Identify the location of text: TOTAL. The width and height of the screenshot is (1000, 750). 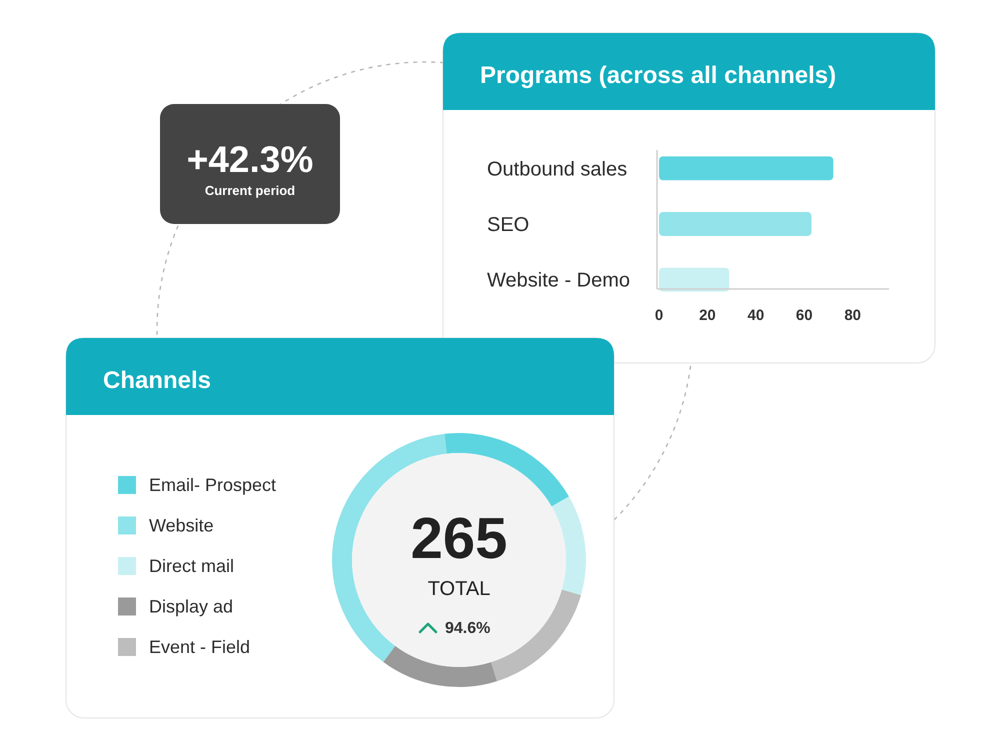
(459, 589).